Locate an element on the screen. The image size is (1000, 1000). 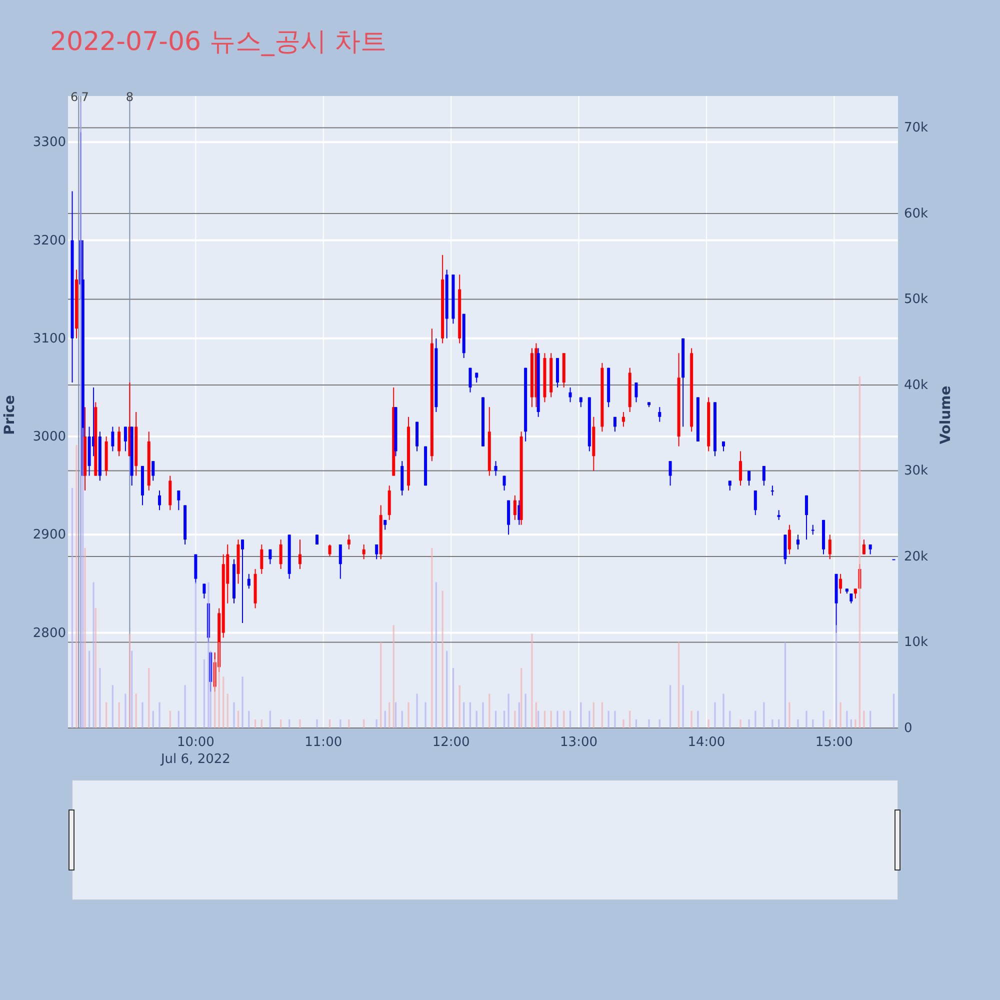
y2-tick-label: 30k is located at coordinates (916, 471).